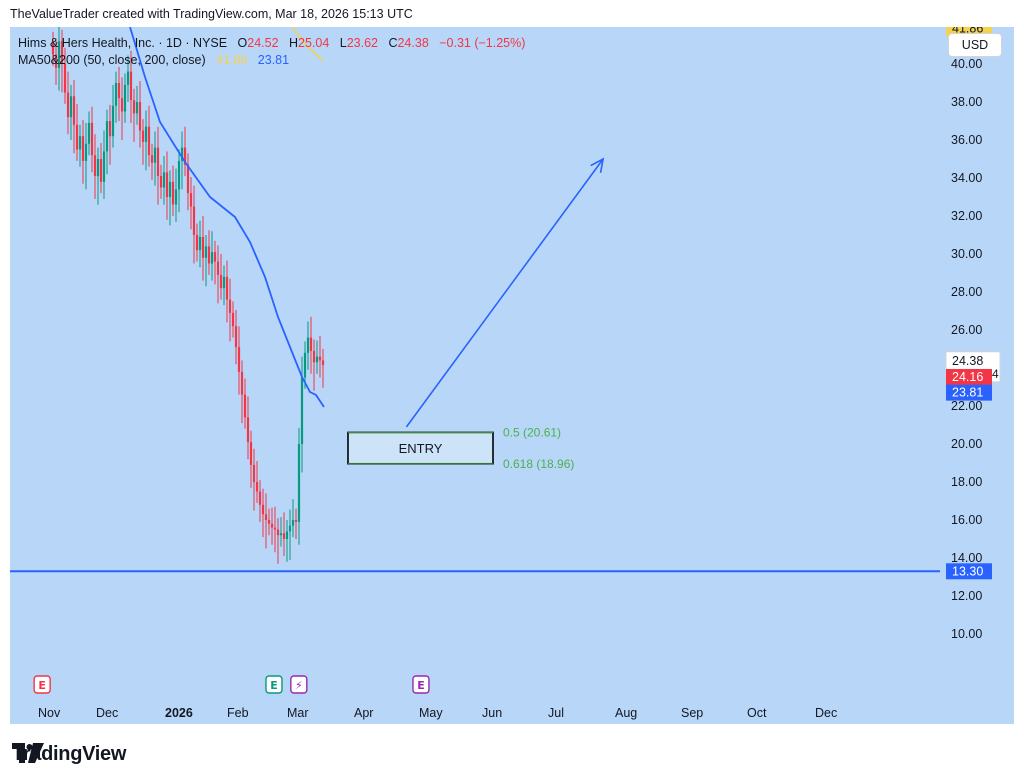 This screenshot has width=1024, height=784. Describe the element at coordinates (431, 713) in the screenshot. I see `x-tick-label: May` at that location.